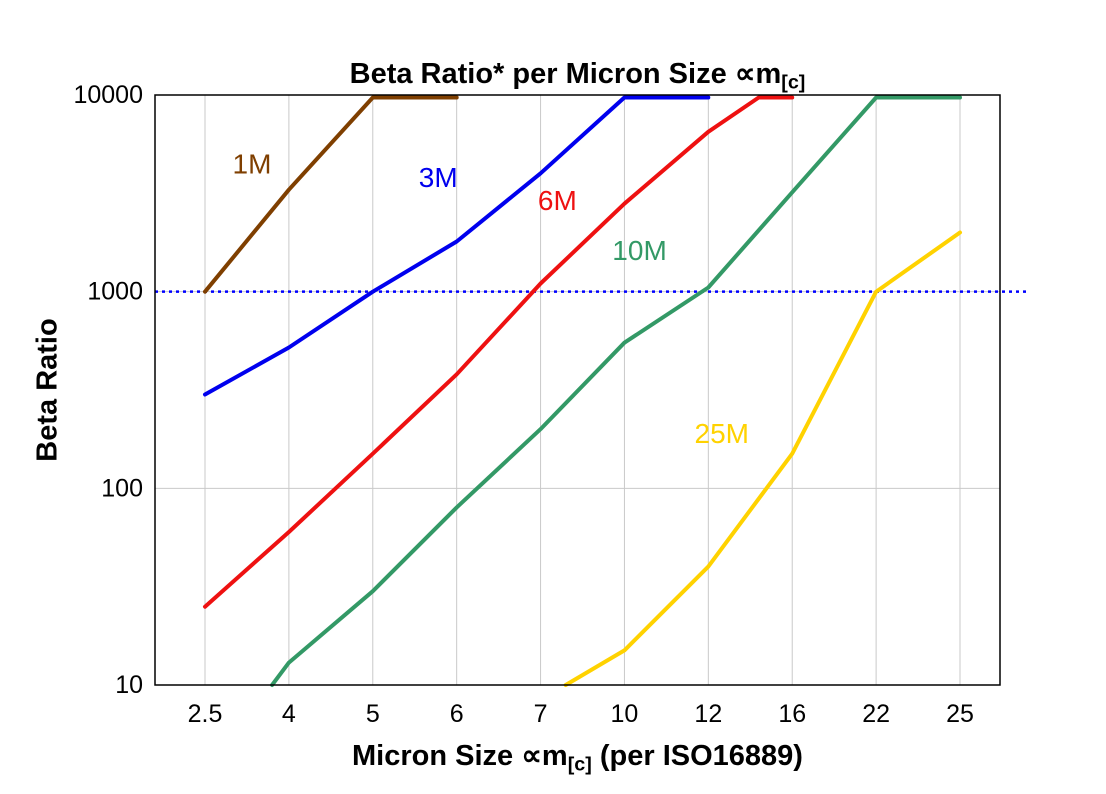  What do you see at coordinates (541, 714) in the screenshot?
I see `x-tick-label: 7` at bounding box center [541, 714].